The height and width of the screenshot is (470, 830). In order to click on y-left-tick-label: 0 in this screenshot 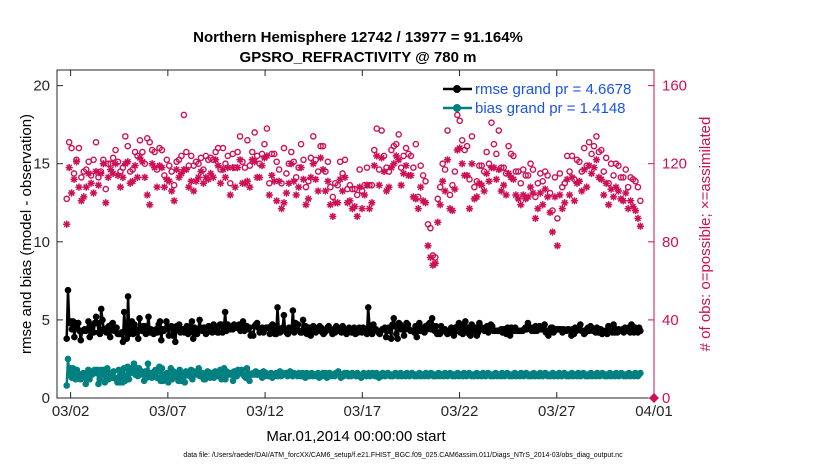, I will do `click(46, 398)`.